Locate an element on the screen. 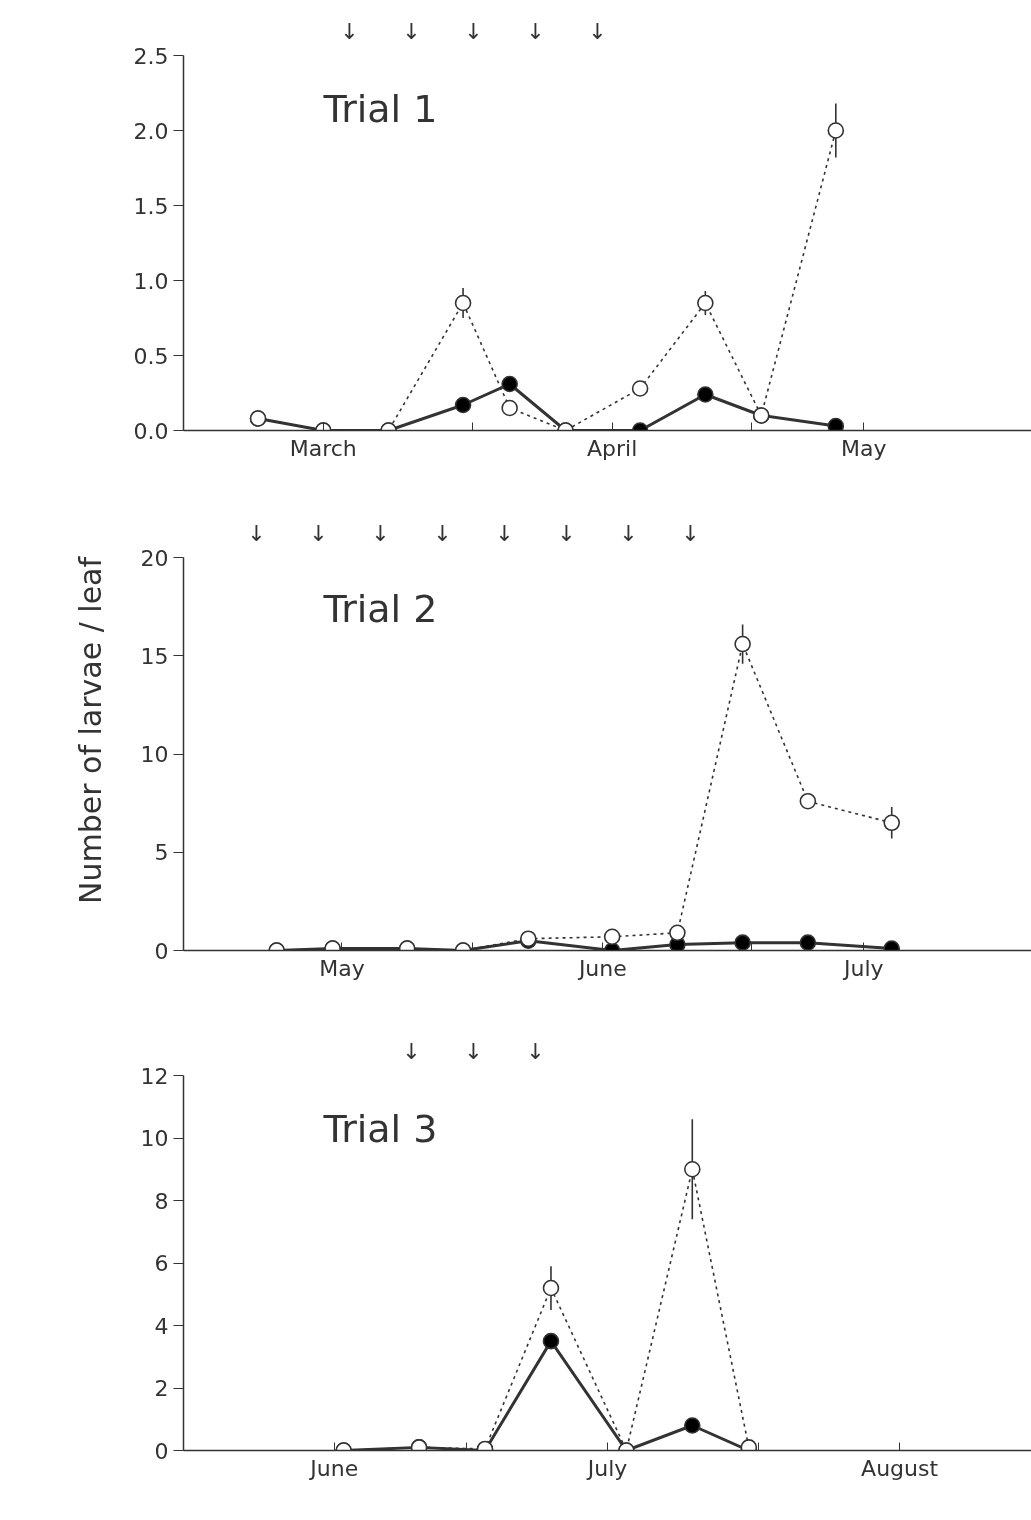 The image size is (1031, 1520). y-tick-label: 15 is located at coordinates (154, 656).